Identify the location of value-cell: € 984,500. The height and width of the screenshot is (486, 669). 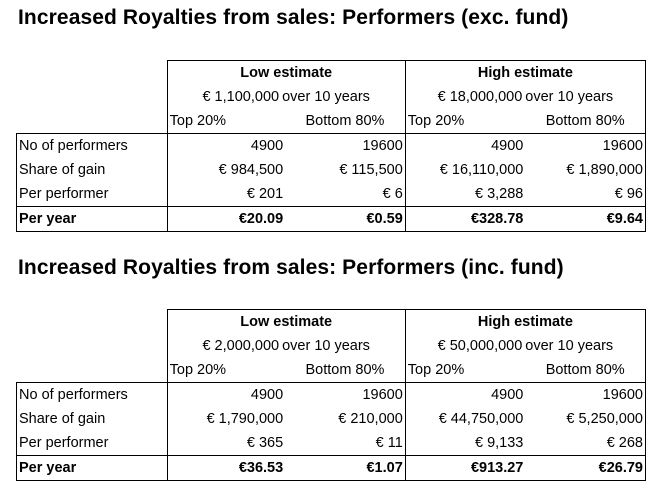
(226, 170).